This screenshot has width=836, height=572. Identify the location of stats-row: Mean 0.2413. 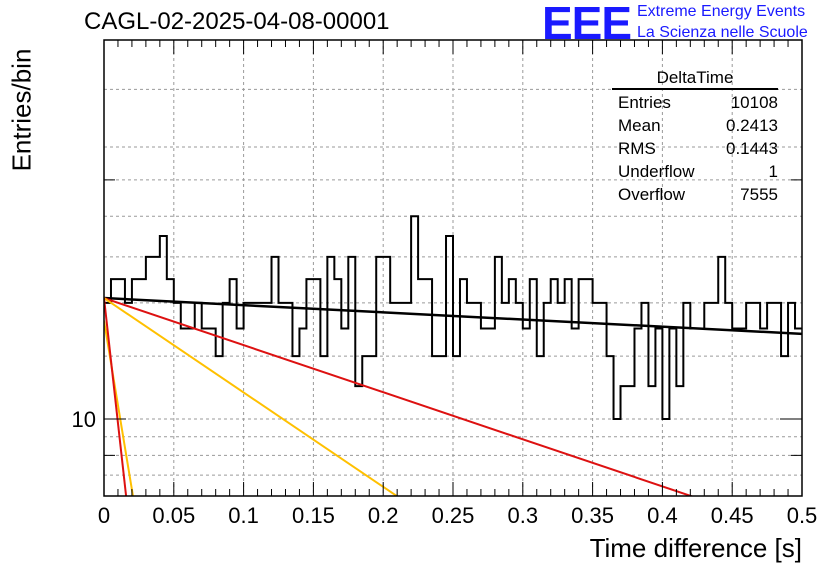
(695, 125).